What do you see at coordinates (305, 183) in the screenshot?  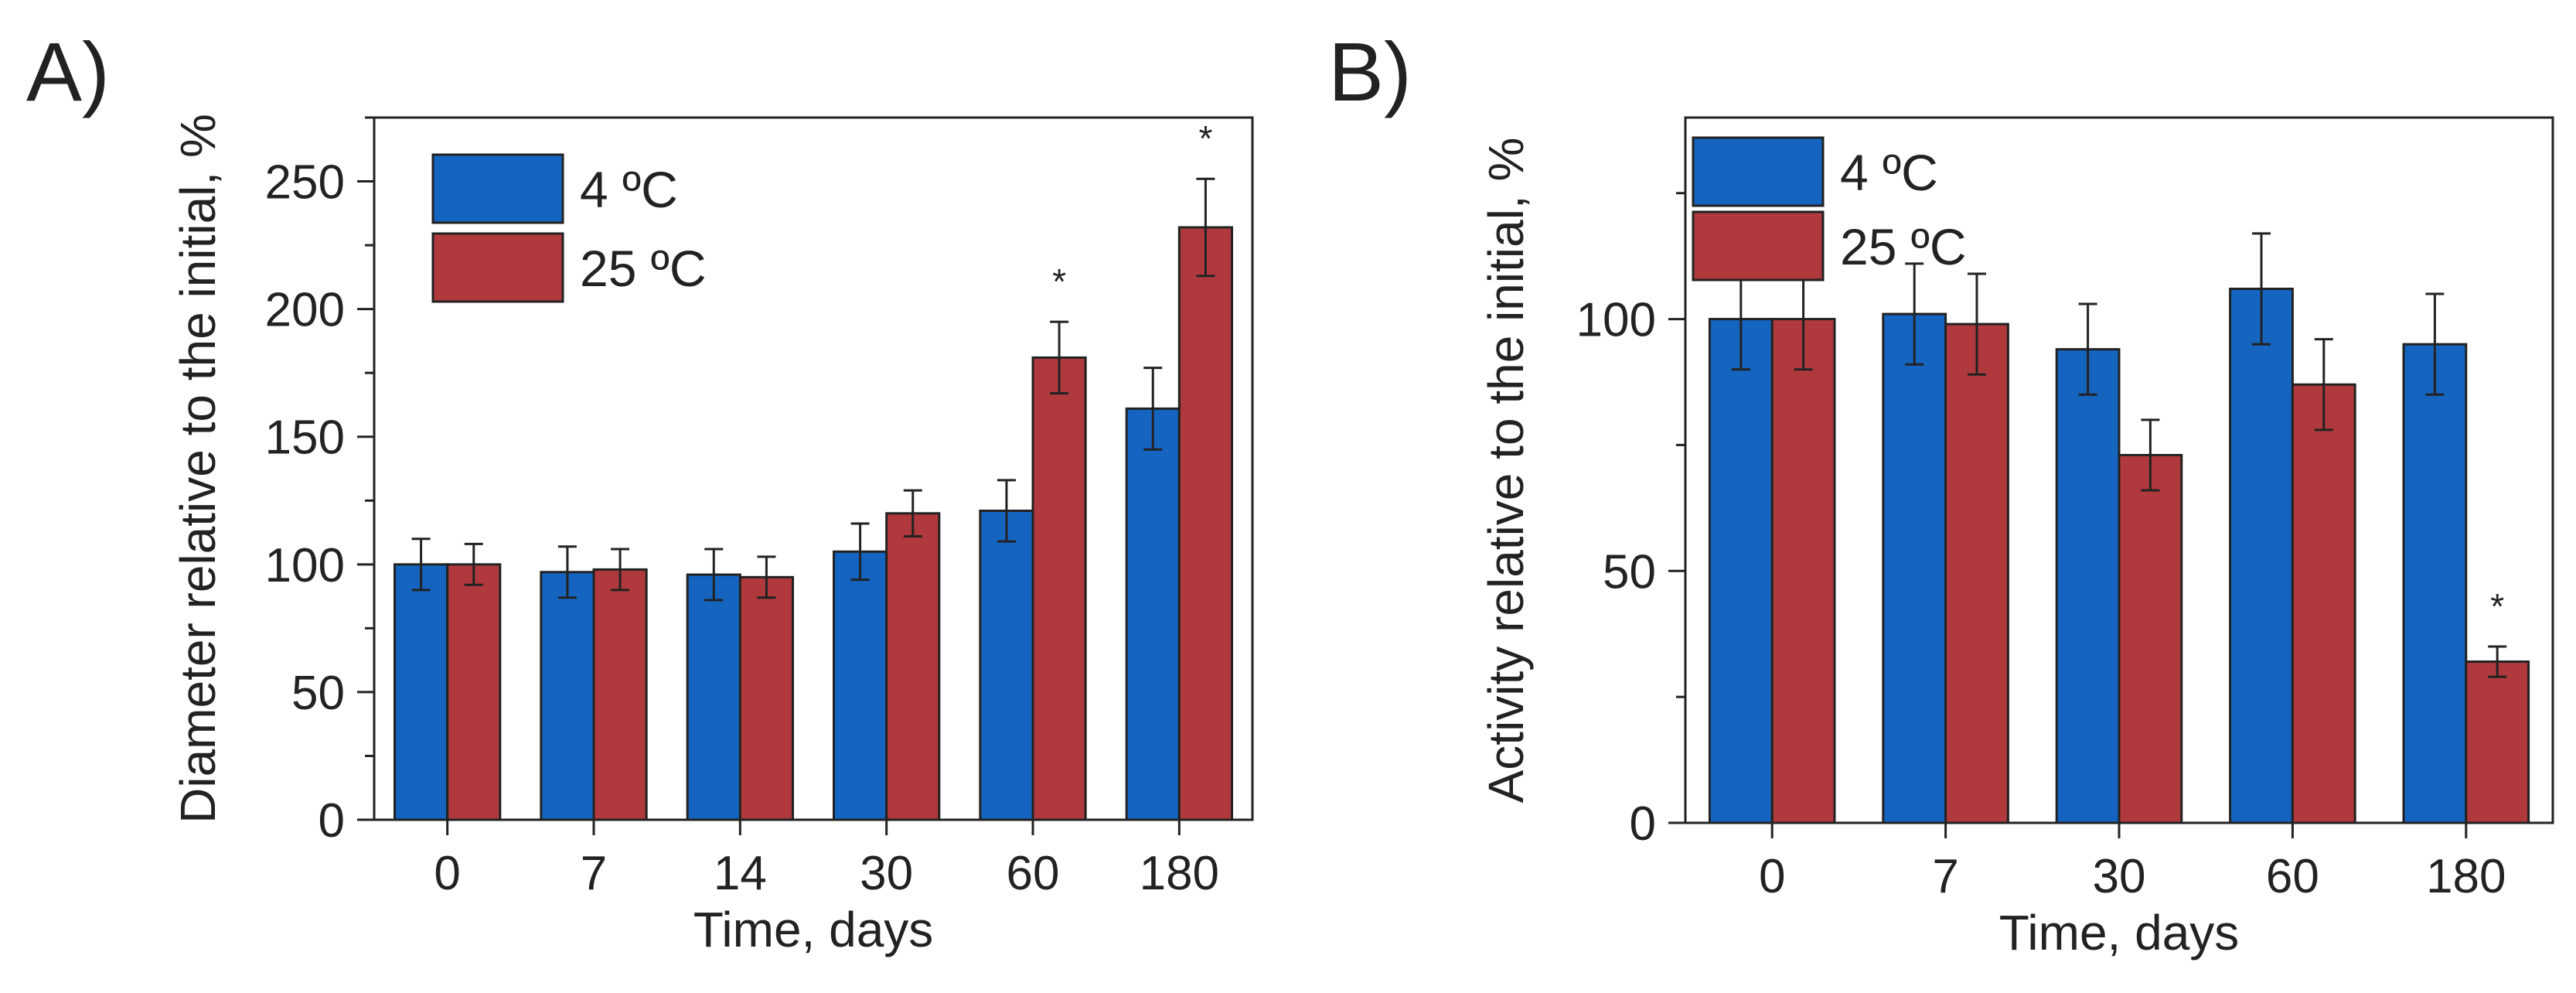 I see `y-tick-label: 250` at bounding box center [305, 183].